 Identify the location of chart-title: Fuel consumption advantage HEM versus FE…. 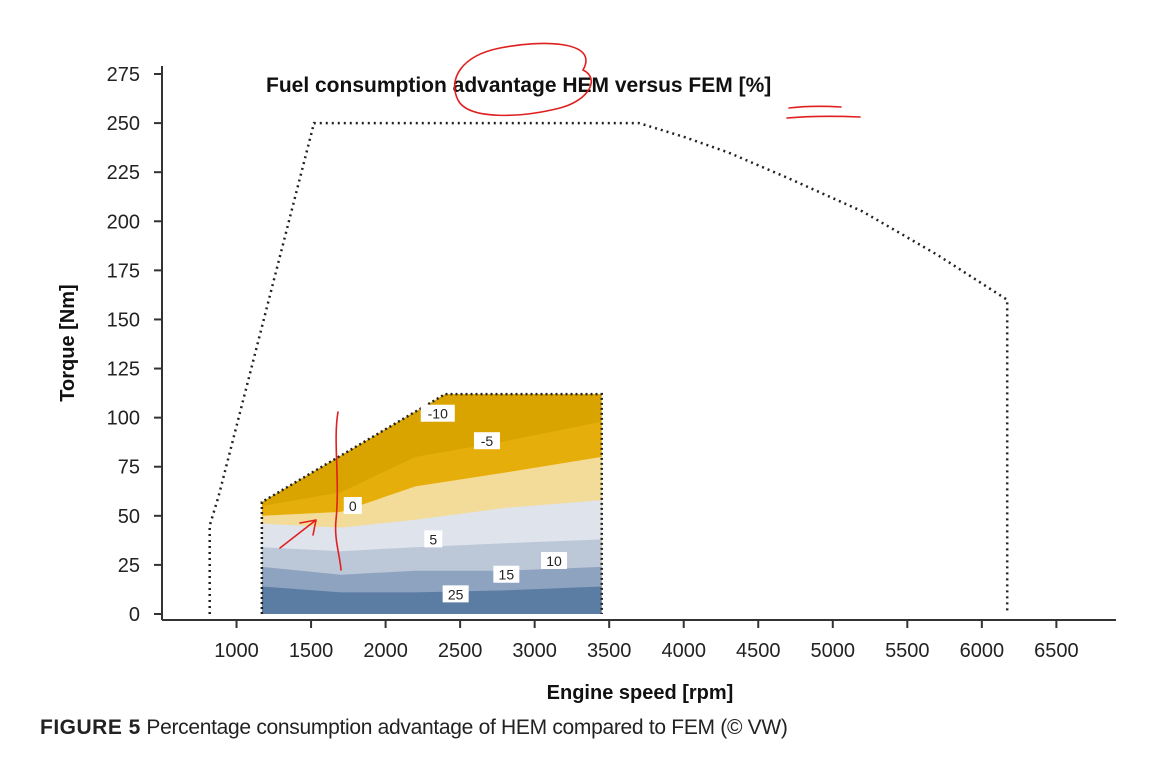
(518, 85).